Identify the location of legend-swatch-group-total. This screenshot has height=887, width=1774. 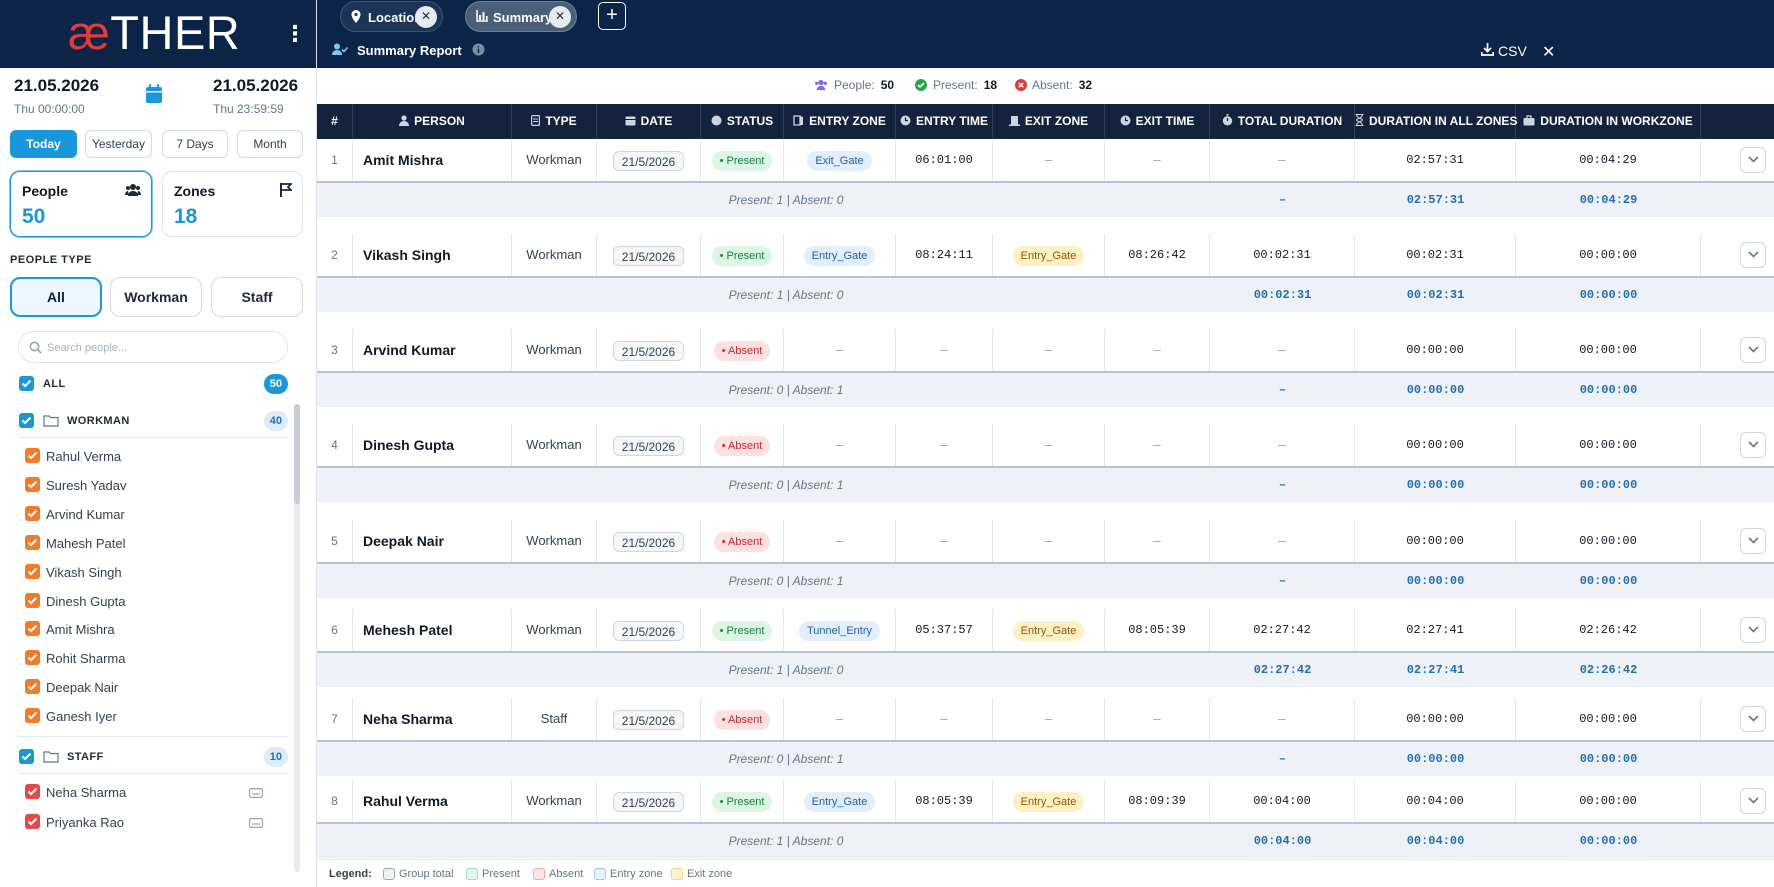
(389, 874).